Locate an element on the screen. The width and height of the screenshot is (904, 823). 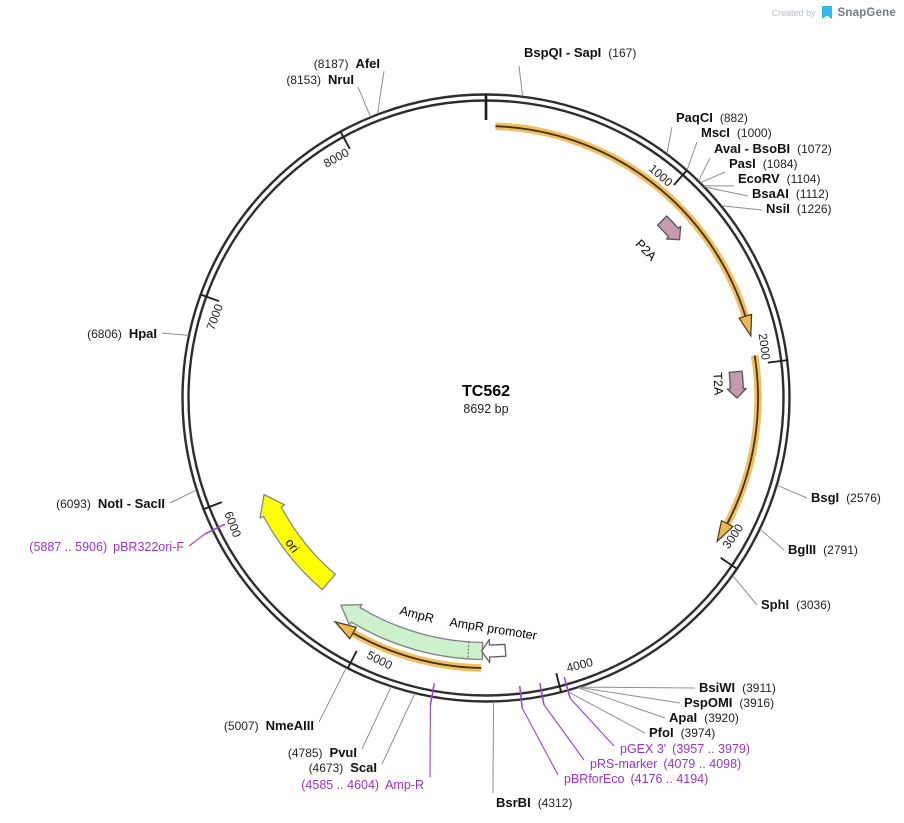
snapgene-brand-text: SnapGene is located at coordinates (866, 12).